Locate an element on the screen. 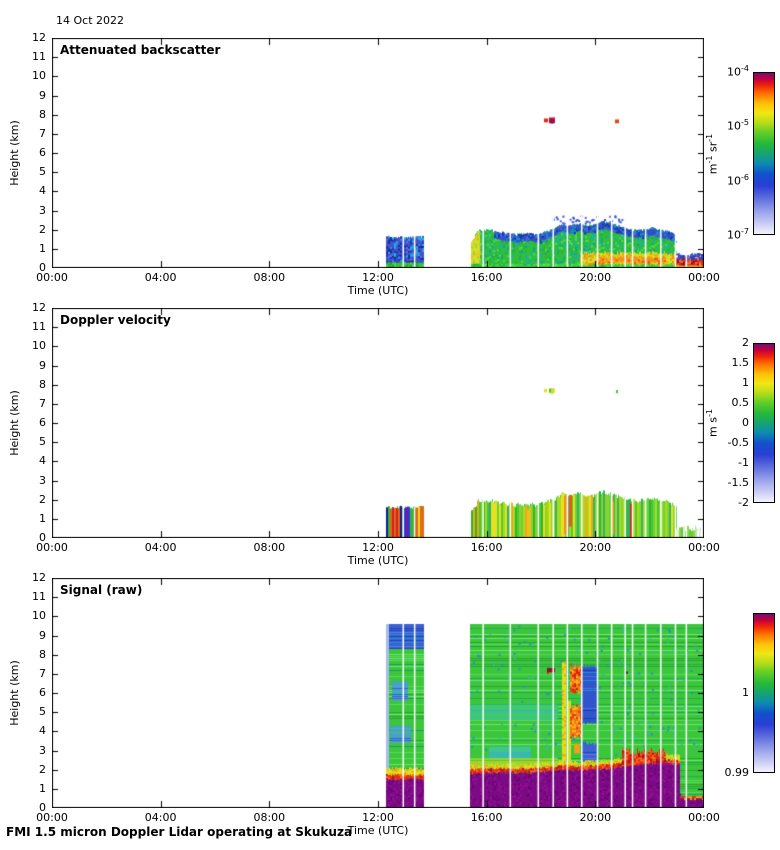 The image size is (780, 850). colorbar-tick-exponent: -6 is located at coordinates (745, 177).